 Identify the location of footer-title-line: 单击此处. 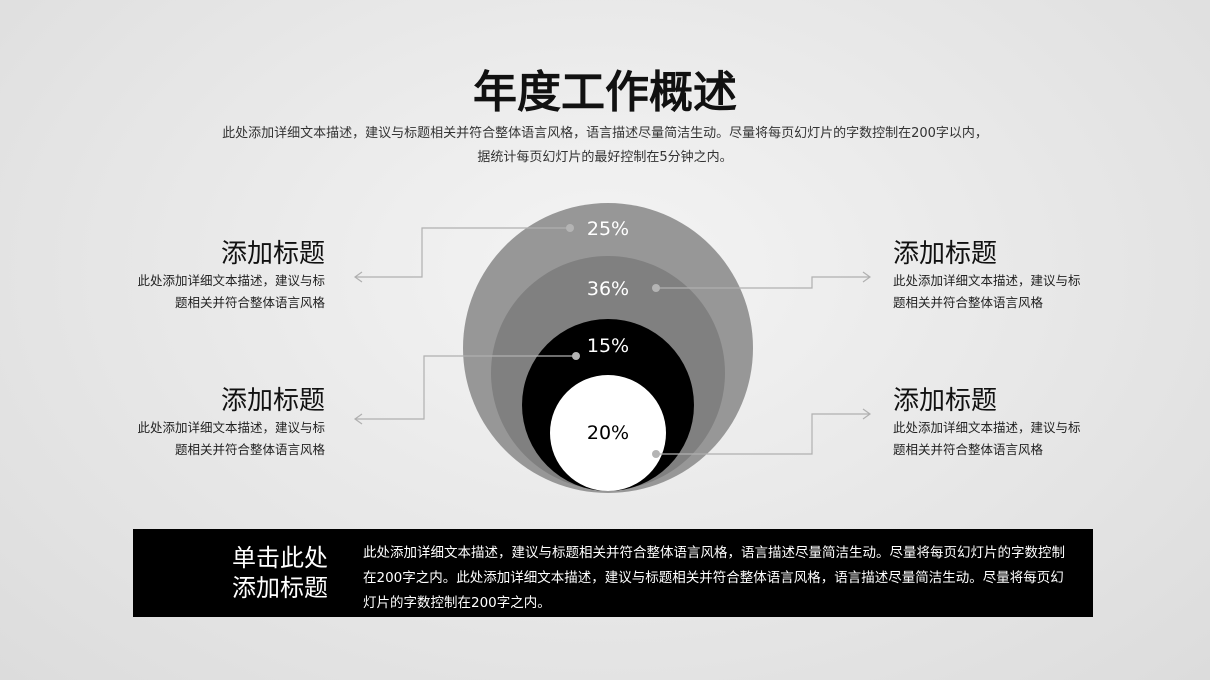
(280, 558).